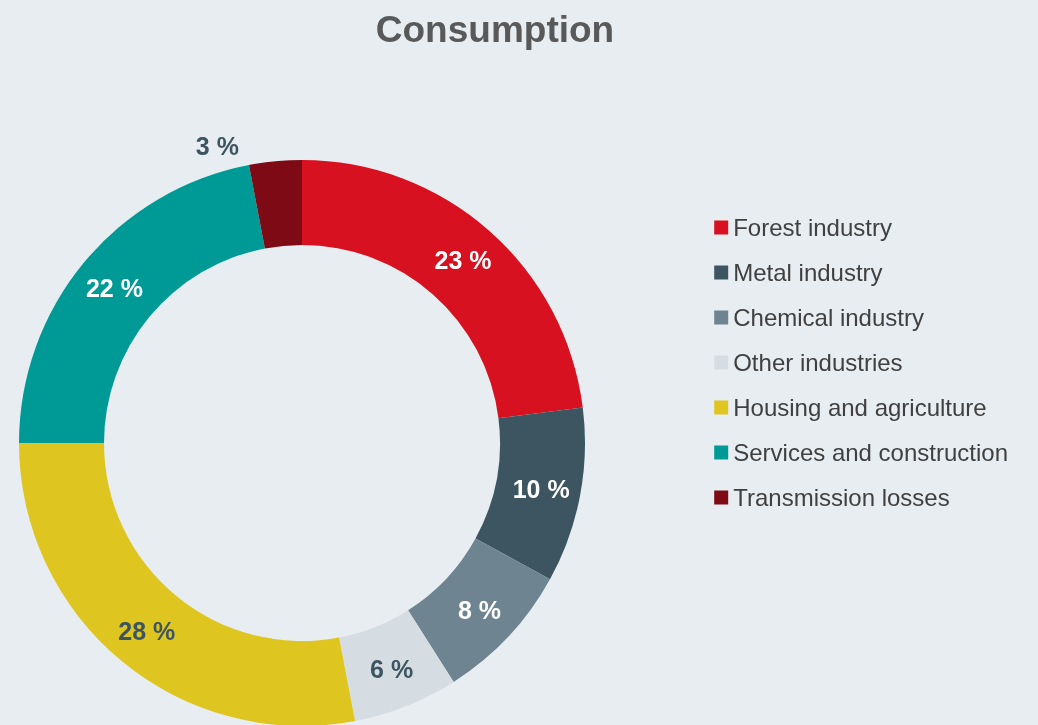  What do you see at coordinates (818, 362) in the screenshot?
I see `legend-label: Other industries` at bounding box center [818, 362].